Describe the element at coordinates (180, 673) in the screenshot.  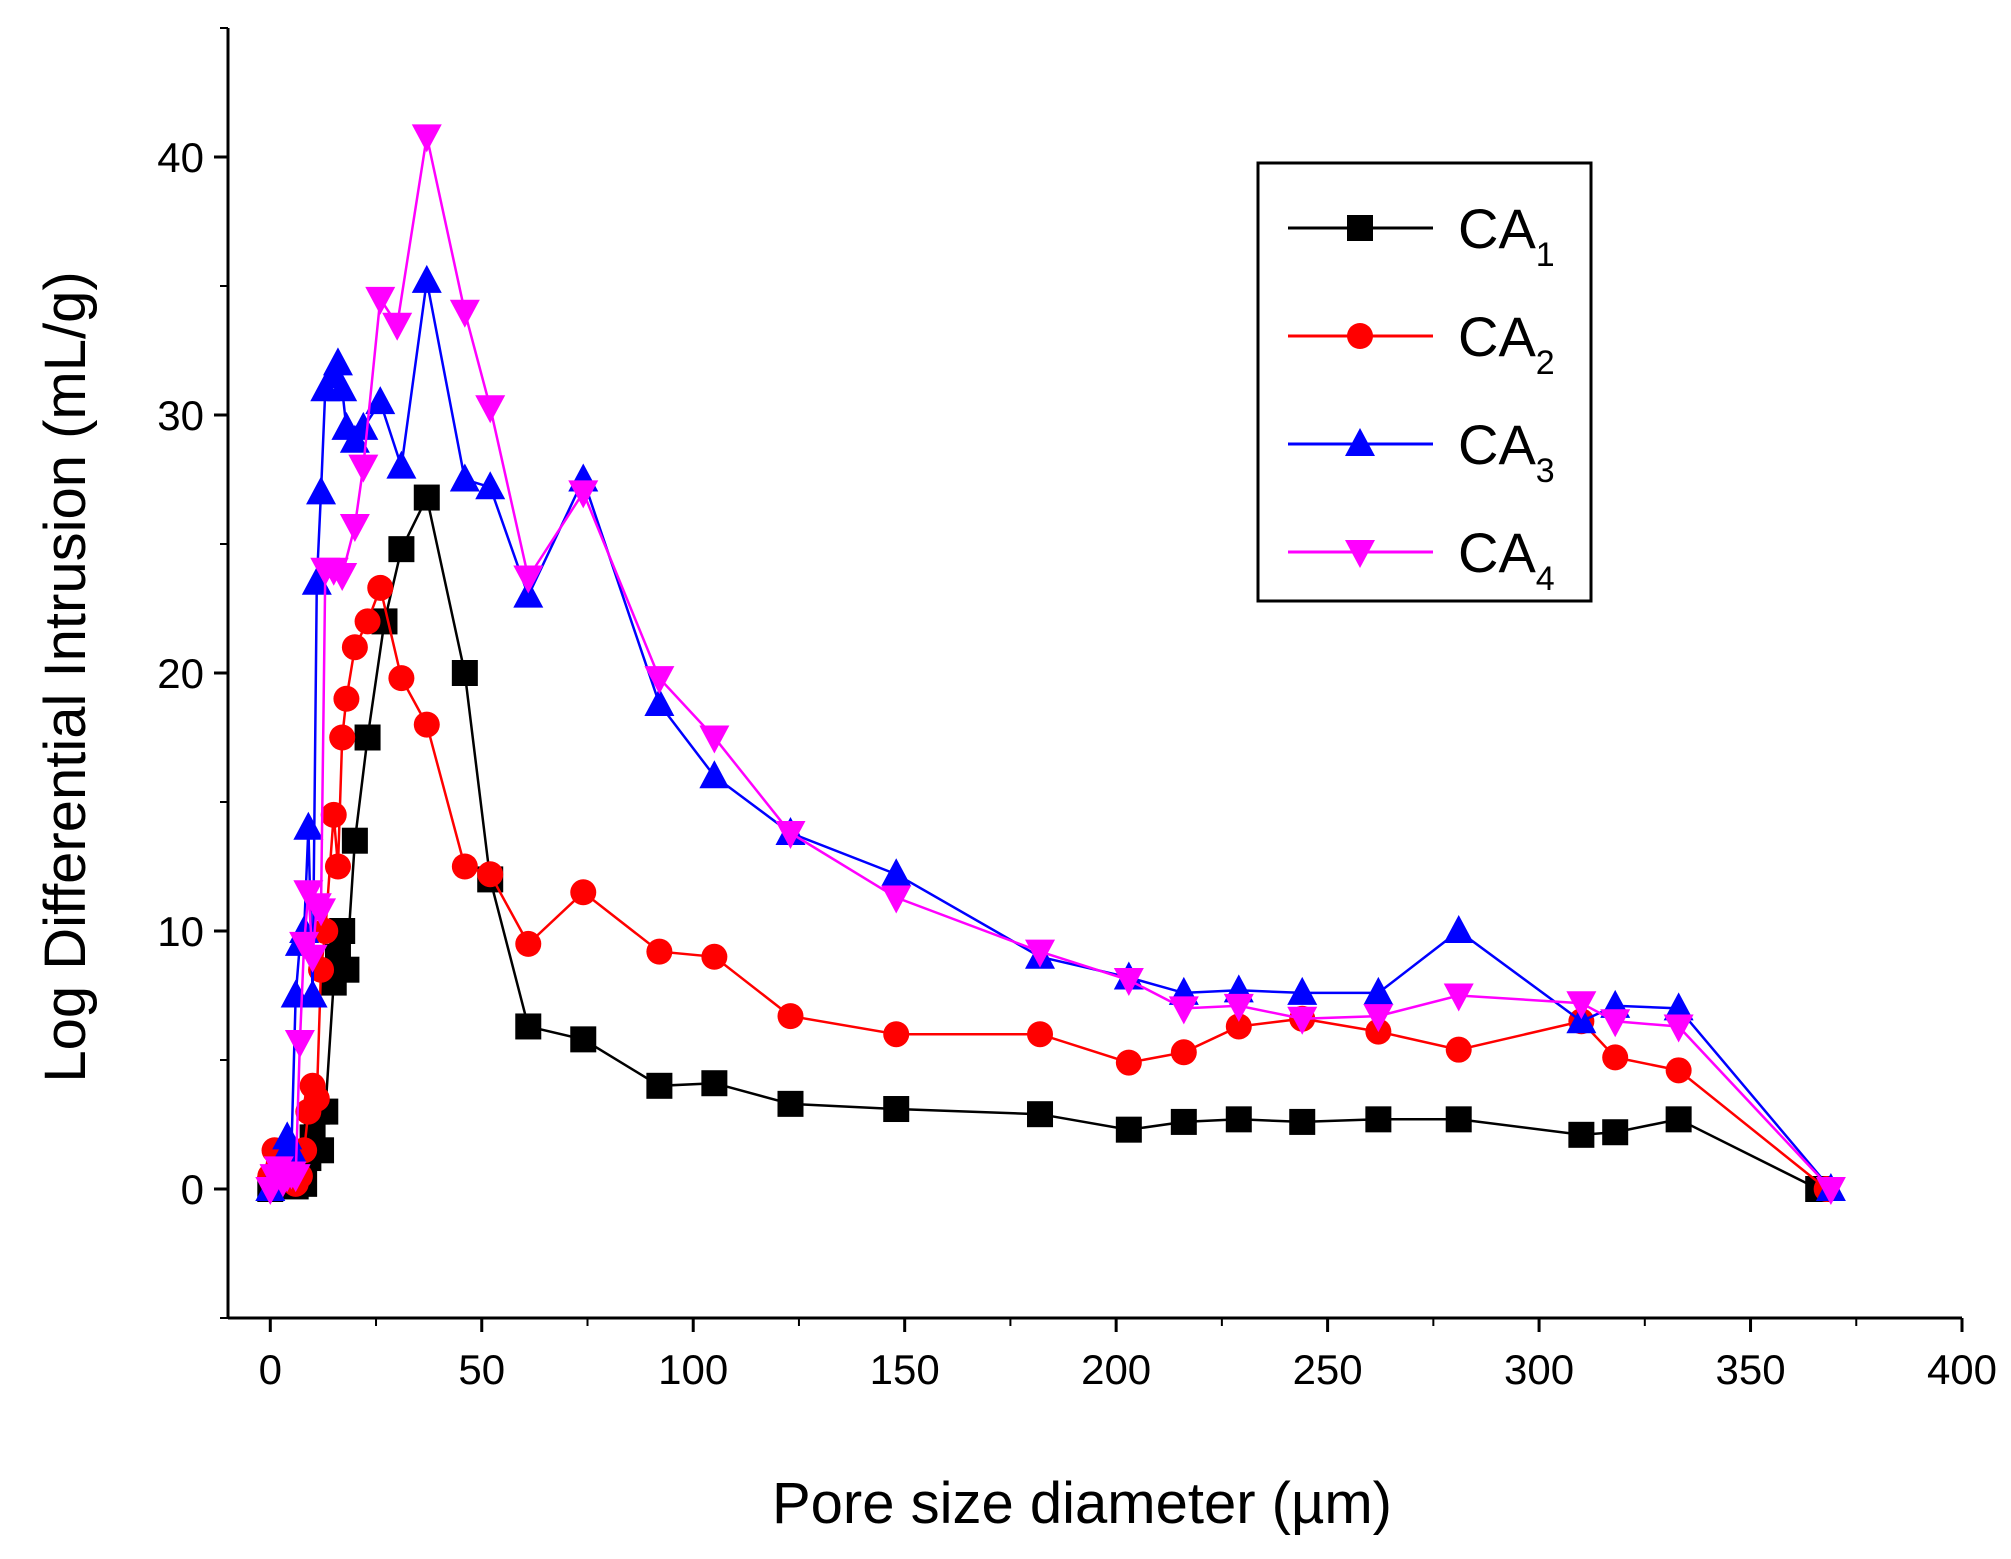
I see `y-tick-label: 20` at that location.